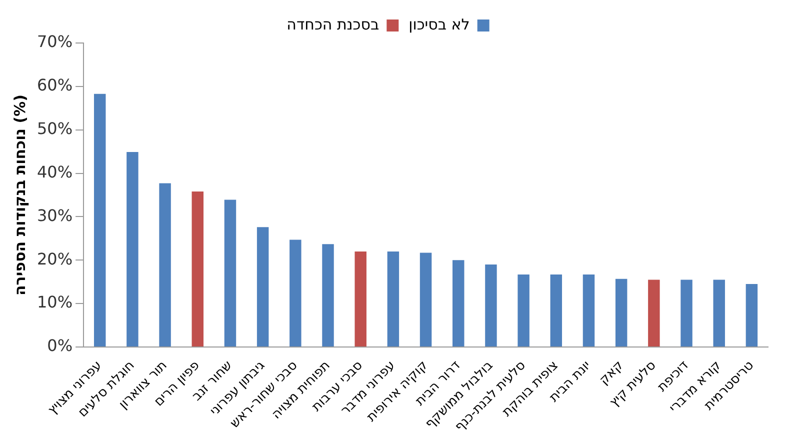 The image size is (798, 446). What do you see at coordinates (55, 42) in the screenshot?
I see `y-tick-label: 70%` at bounding box center [55, 42].